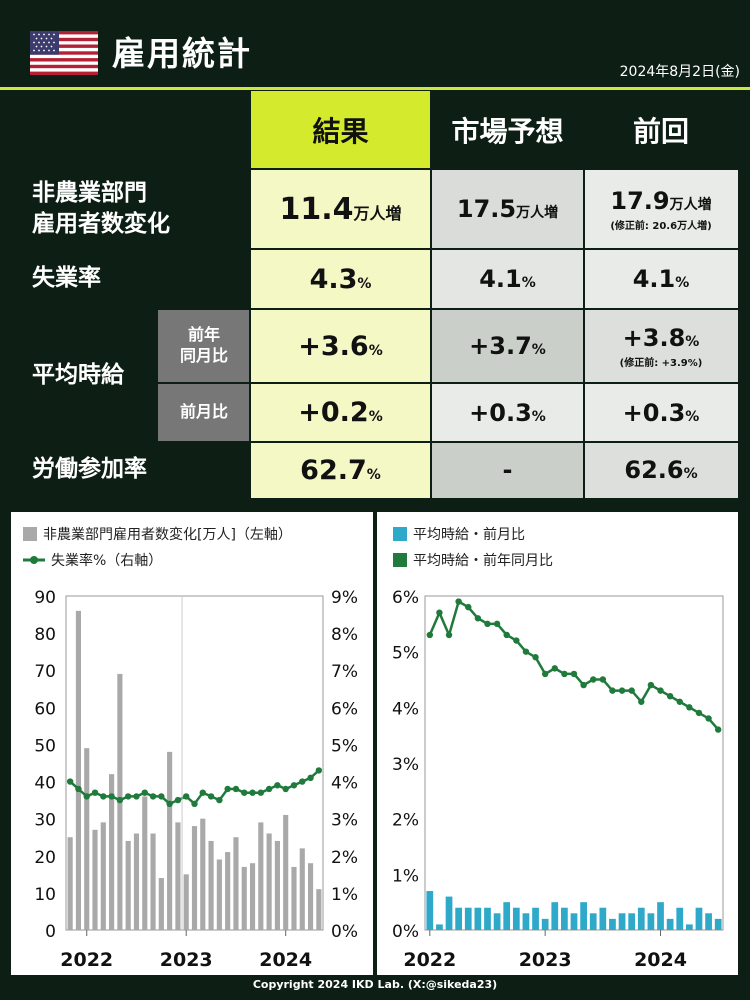 This screenshot has width=750, height=1000. Describe the element at coordinates (89, 469) in the screenshot. I see `row-label-participation: 労働参加率` at that location.